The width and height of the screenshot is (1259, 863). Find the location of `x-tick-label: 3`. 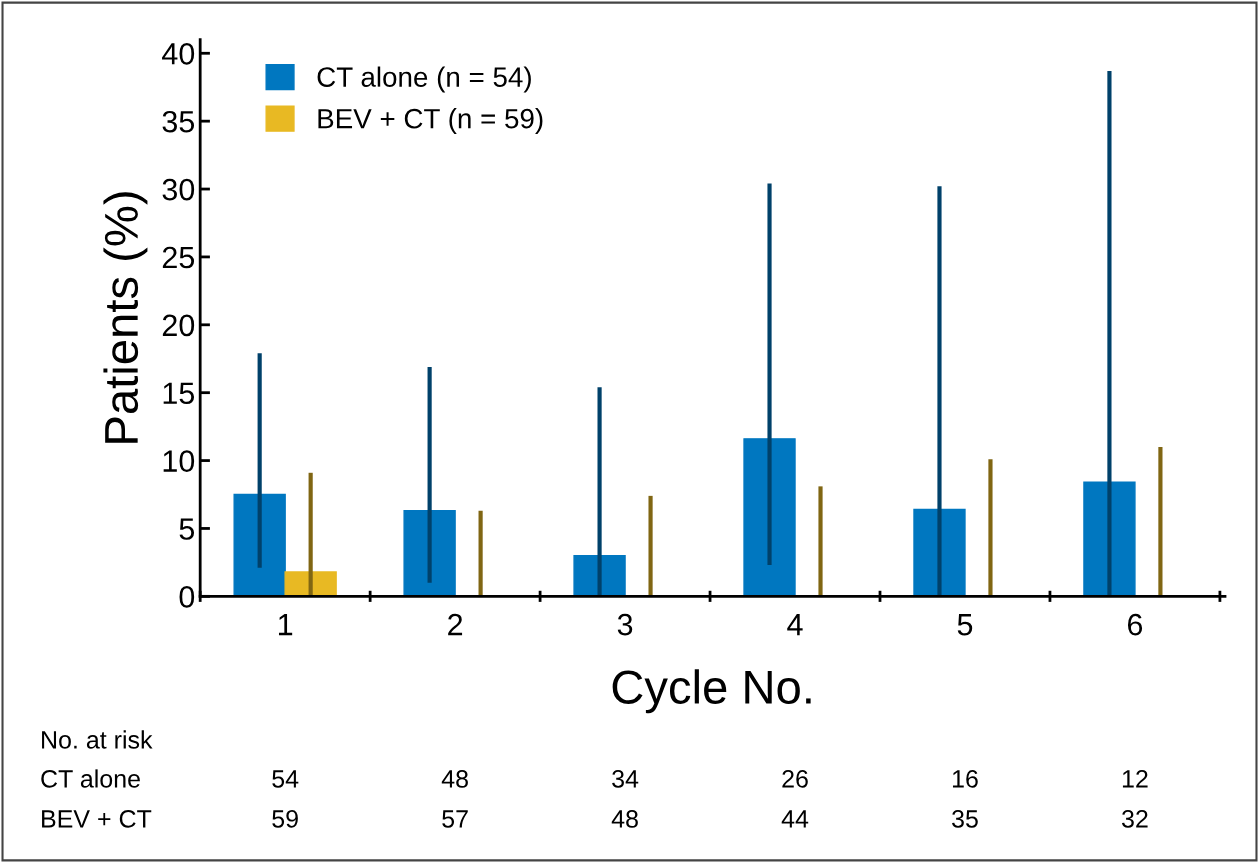

x-tick-label: 3 is located at coordinates (625, 624).